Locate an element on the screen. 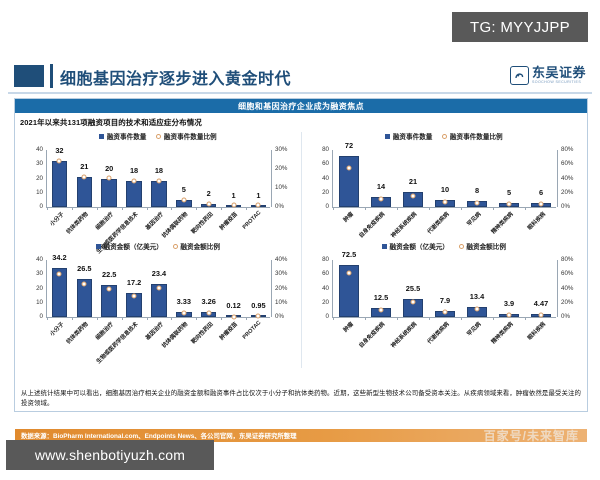  y-axis-left: 80 60 40 20 0 is located at coordinates (319, 287).